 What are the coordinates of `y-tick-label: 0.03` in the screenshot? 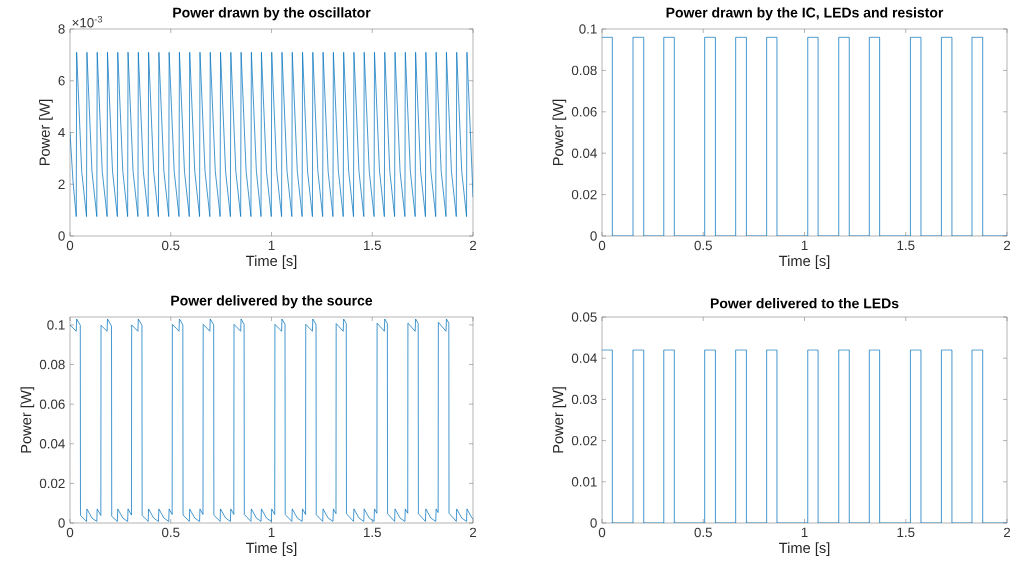 It's located at (584, 399).